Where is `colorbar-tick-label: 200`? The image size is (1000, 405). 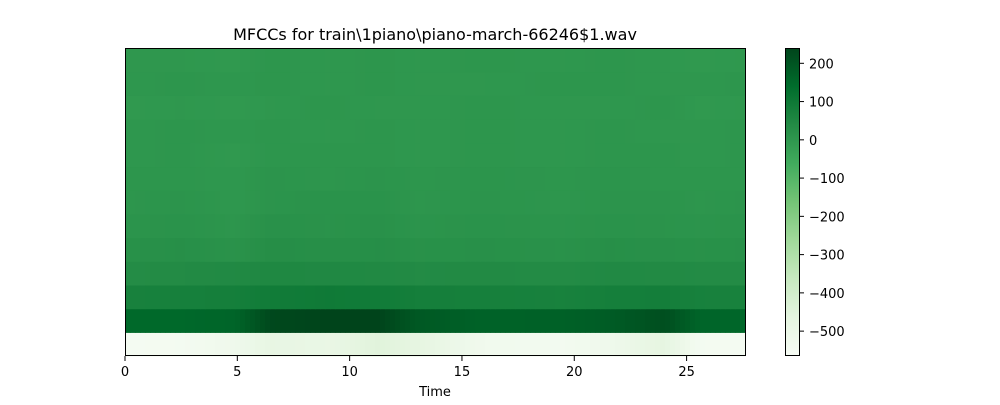 colorbar-tick-label: 200 is located at coordinates (821, 64).